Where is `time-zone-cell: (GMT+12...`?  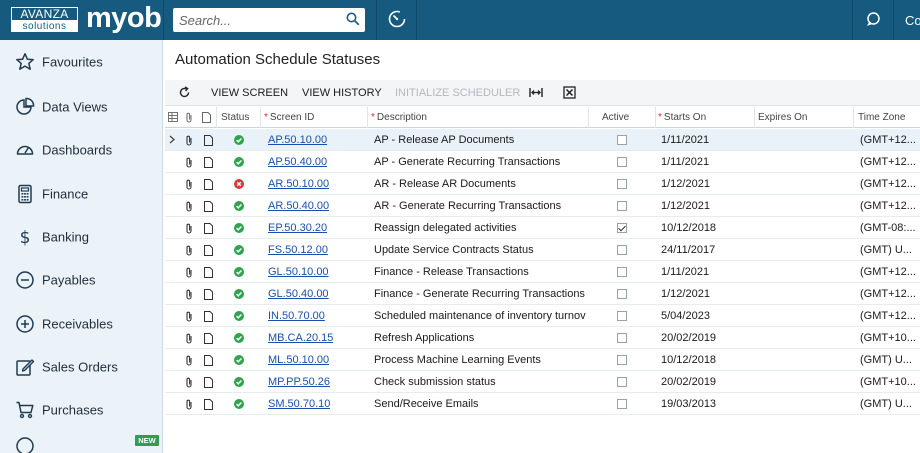 time-zone-cell: (GMT+12... is located at coordinates (888, 140).